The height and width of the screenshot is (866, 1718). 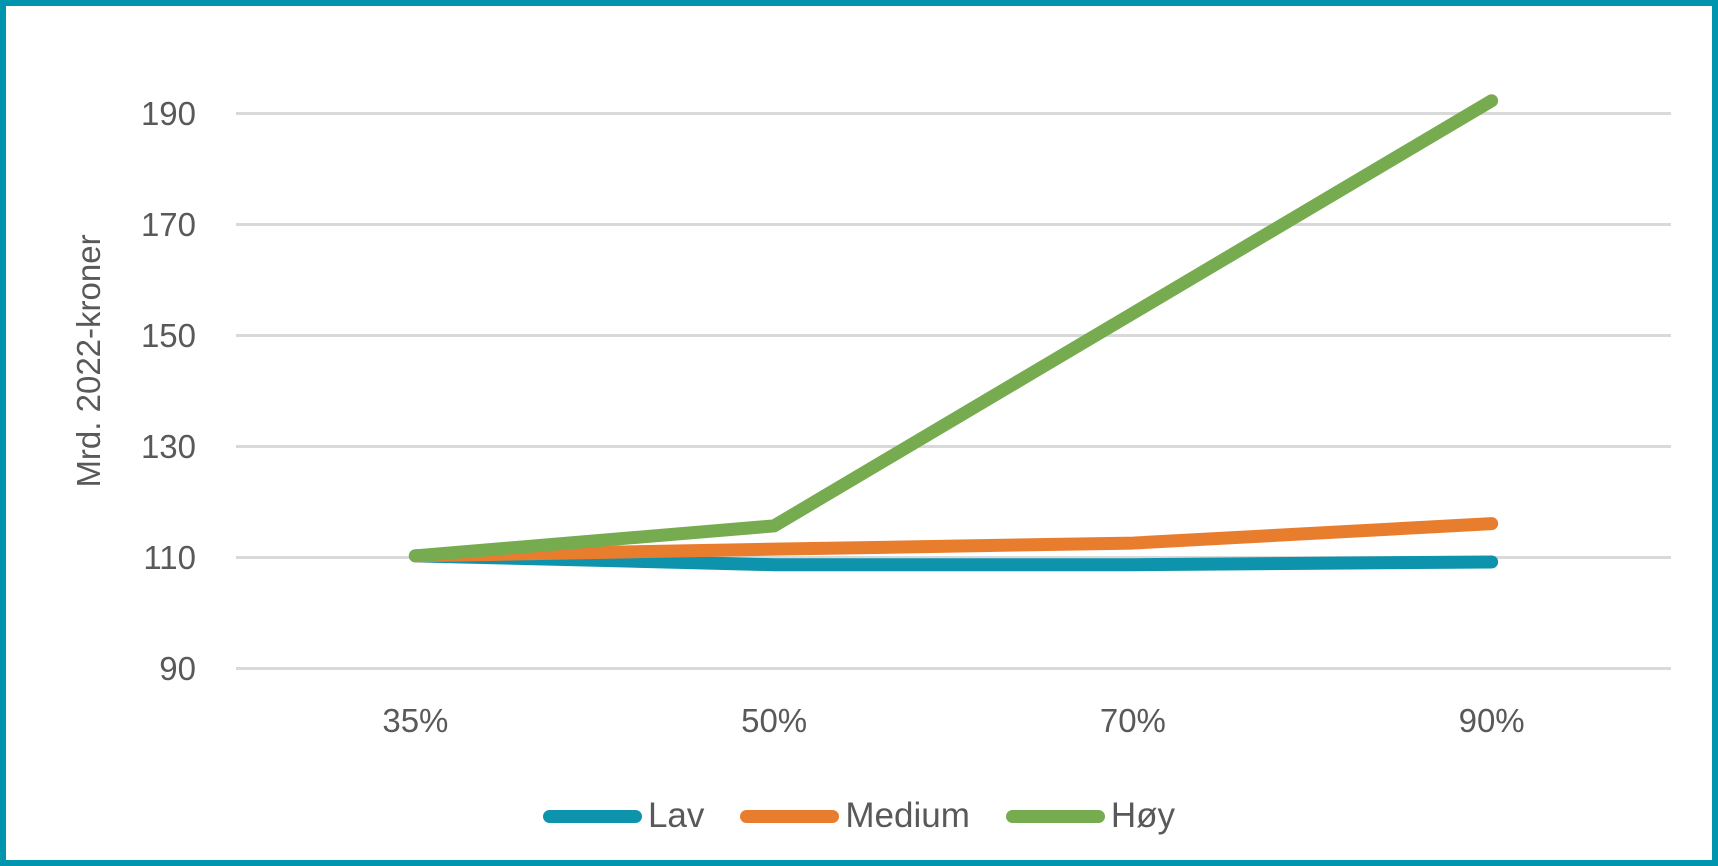 I want to click on legend: Lav Medium Høy, so click(x=859, y=816).